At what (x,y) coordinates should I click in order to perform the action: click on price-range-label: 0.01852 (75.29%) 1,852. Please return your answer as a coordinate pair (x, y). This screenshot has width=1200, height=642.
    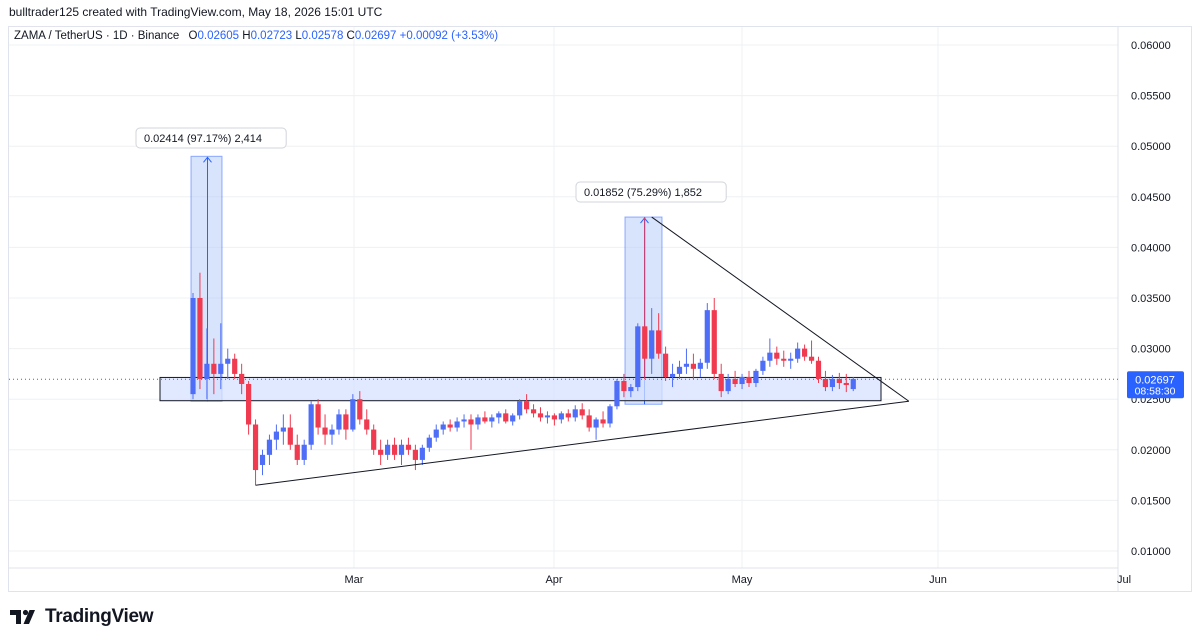
    Looking at the image, I should click on (643, 193).